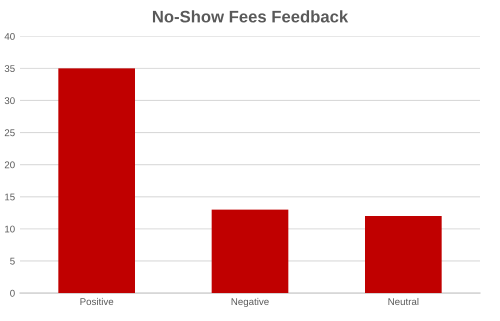 The width and height of the screenshot is (500, 321). What do you see at coordinates (12, 261) in the screenshot?
I see `y-tick-label: 5` at bounding box center [12, 261].